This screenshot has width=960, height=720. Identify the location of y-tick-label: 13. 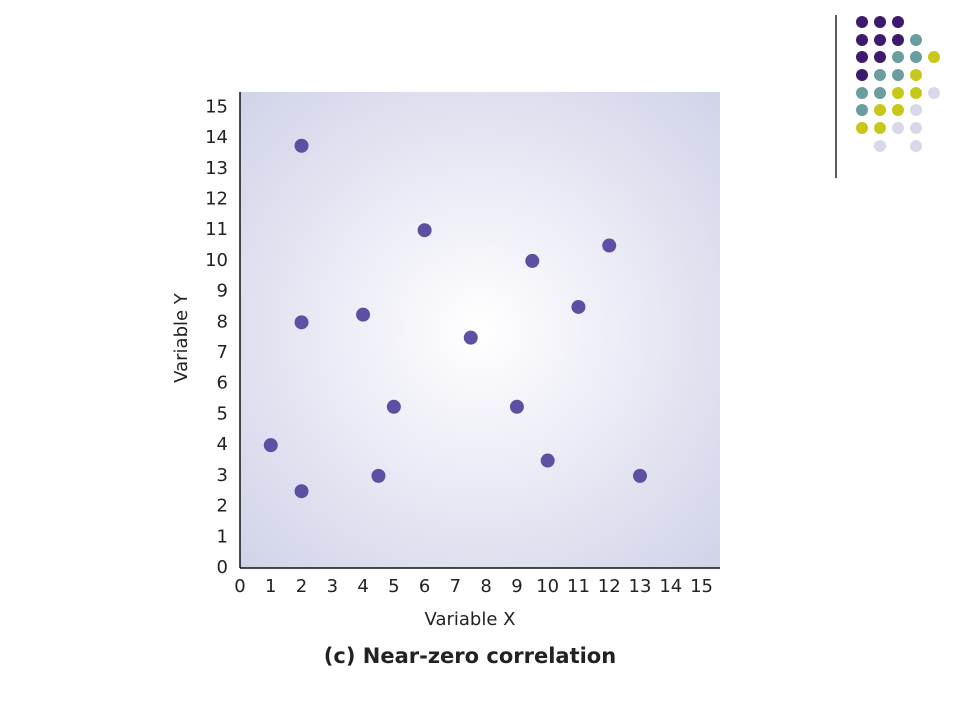
(216, 168).